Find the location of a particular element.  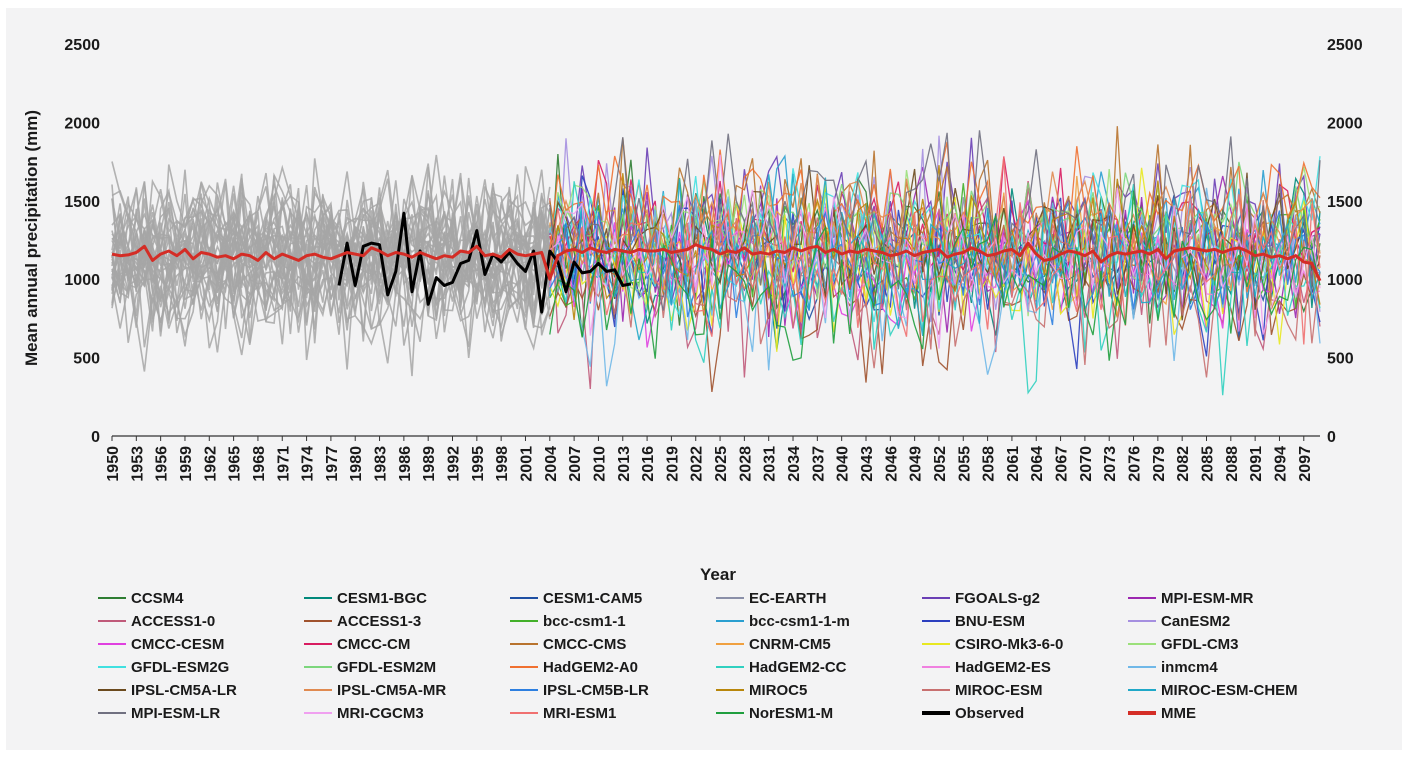

y-tick-label-left: 500 is located at coordinates (86, 359).